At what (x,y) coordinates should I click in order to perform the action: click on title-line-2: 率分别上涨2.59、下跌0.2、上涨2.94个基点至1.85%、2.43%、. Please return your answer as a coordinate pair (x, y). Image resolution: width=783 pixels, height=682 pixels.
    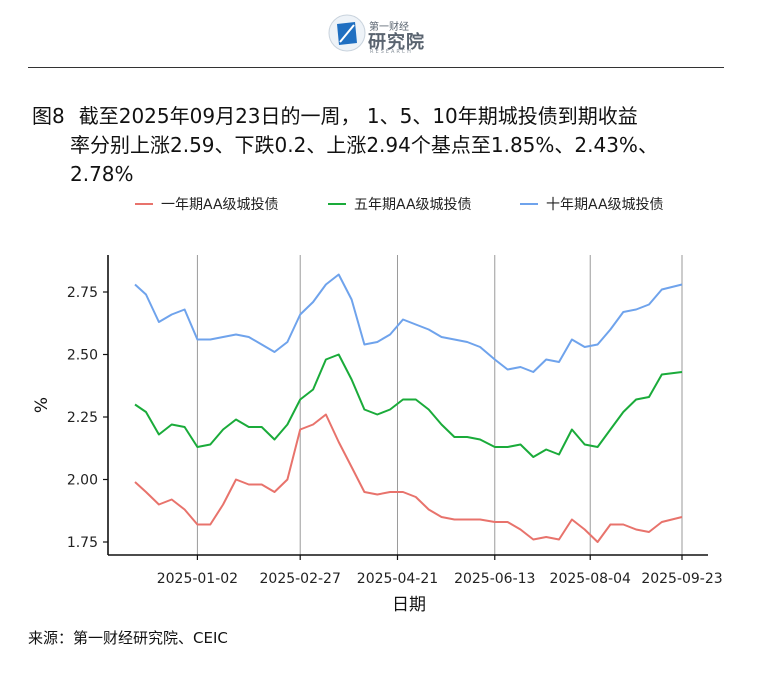
    Looking at the image, I should click on (364, 145).